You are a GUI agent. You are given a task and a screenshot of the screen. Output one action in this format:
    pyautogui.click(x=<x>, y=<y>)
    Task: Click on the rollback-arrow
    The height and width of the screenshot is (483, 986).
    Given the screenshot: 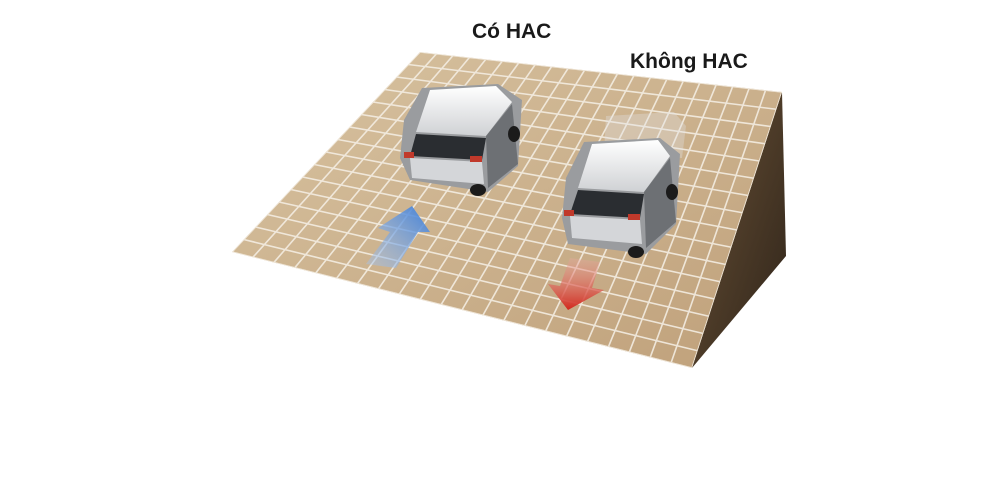 What is the action you would take?
    pyautogui.click(x=576, y=284)
    